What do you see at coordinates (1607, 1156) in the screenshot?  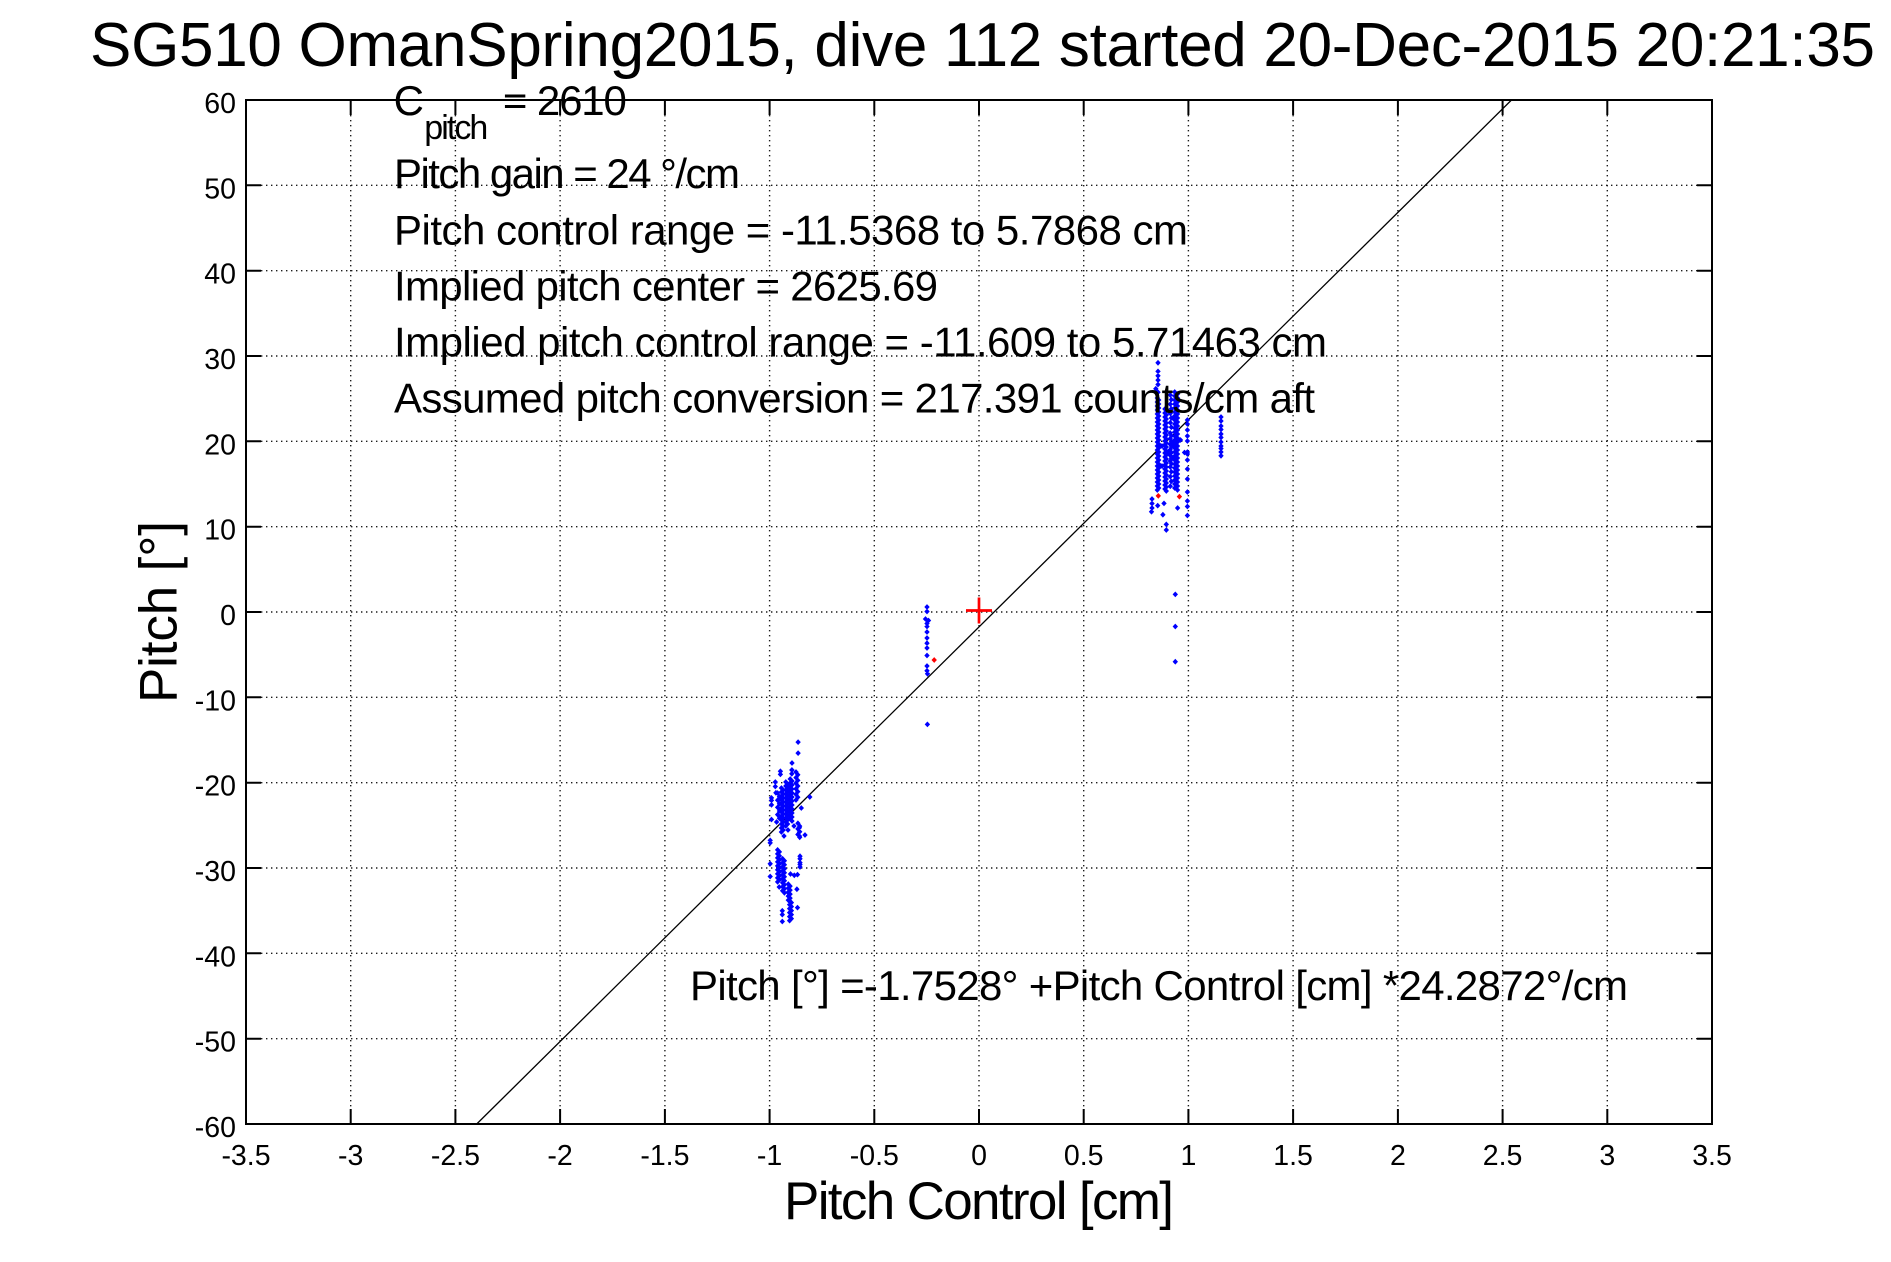 I see `svg-text: 3` at bounding box center [1607, 1156].